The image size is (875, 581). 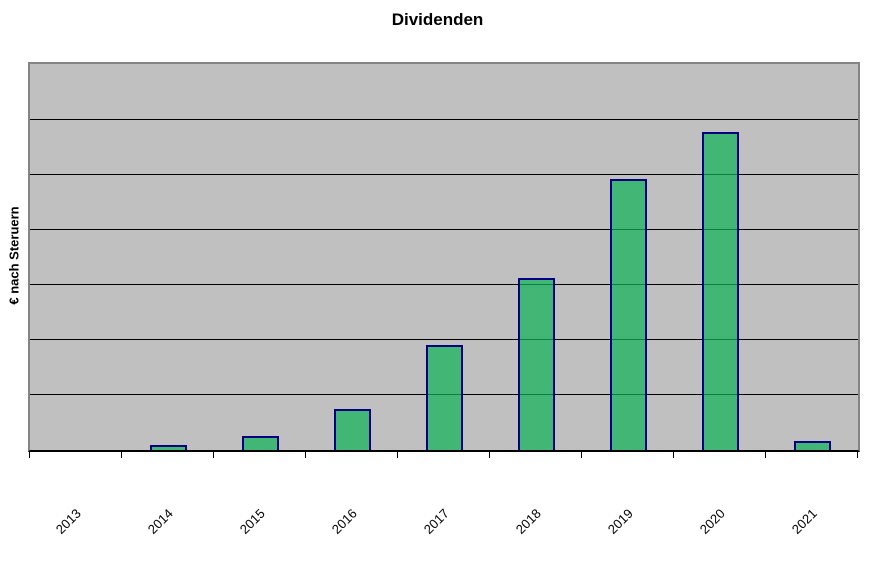 I want to click on bar-2018, so click(x=536, y=363).